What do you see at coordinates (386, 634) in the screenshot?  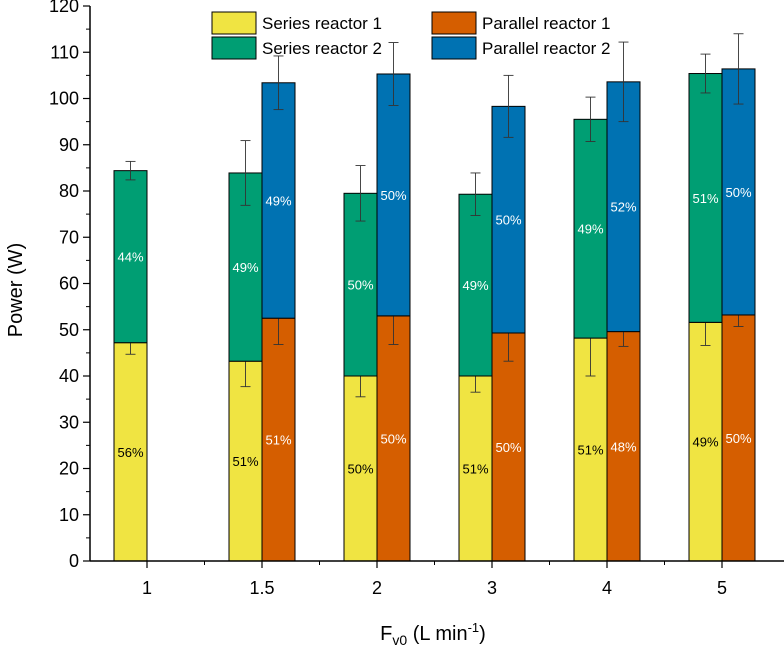 I see `x-axis-title-main: F` at bounding box center [386, 634].